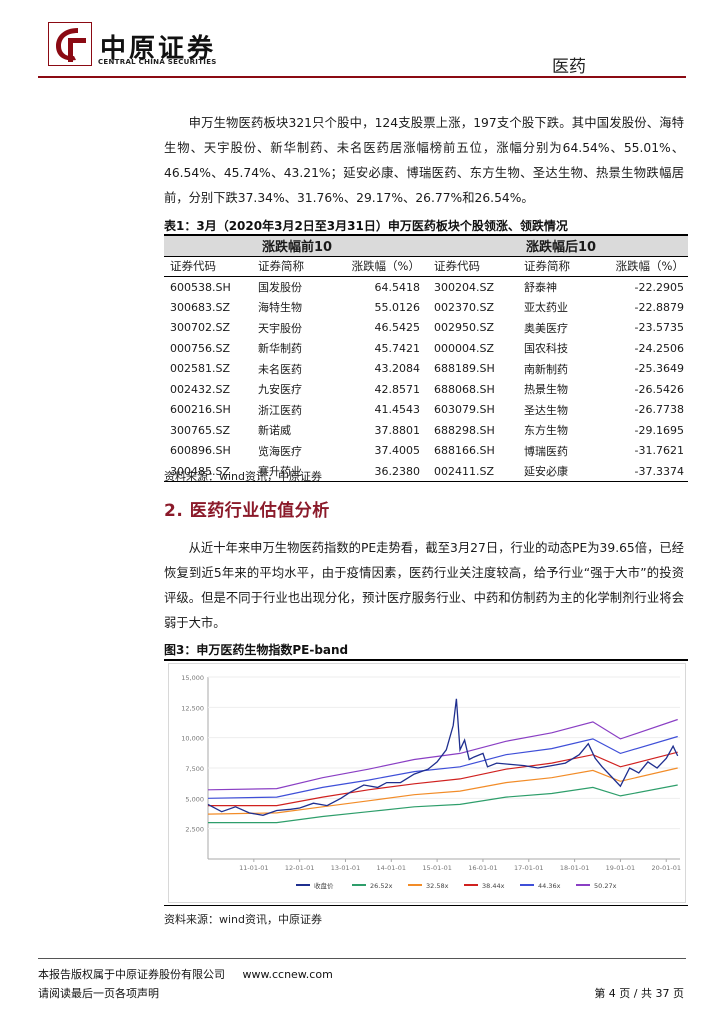 This screenshot has width=724, height=1024. What do you see at coordinates (546, 451) in the screenshot?
I see `stock-name-cell: 博瑞医药` at bounding box center [546, 451].